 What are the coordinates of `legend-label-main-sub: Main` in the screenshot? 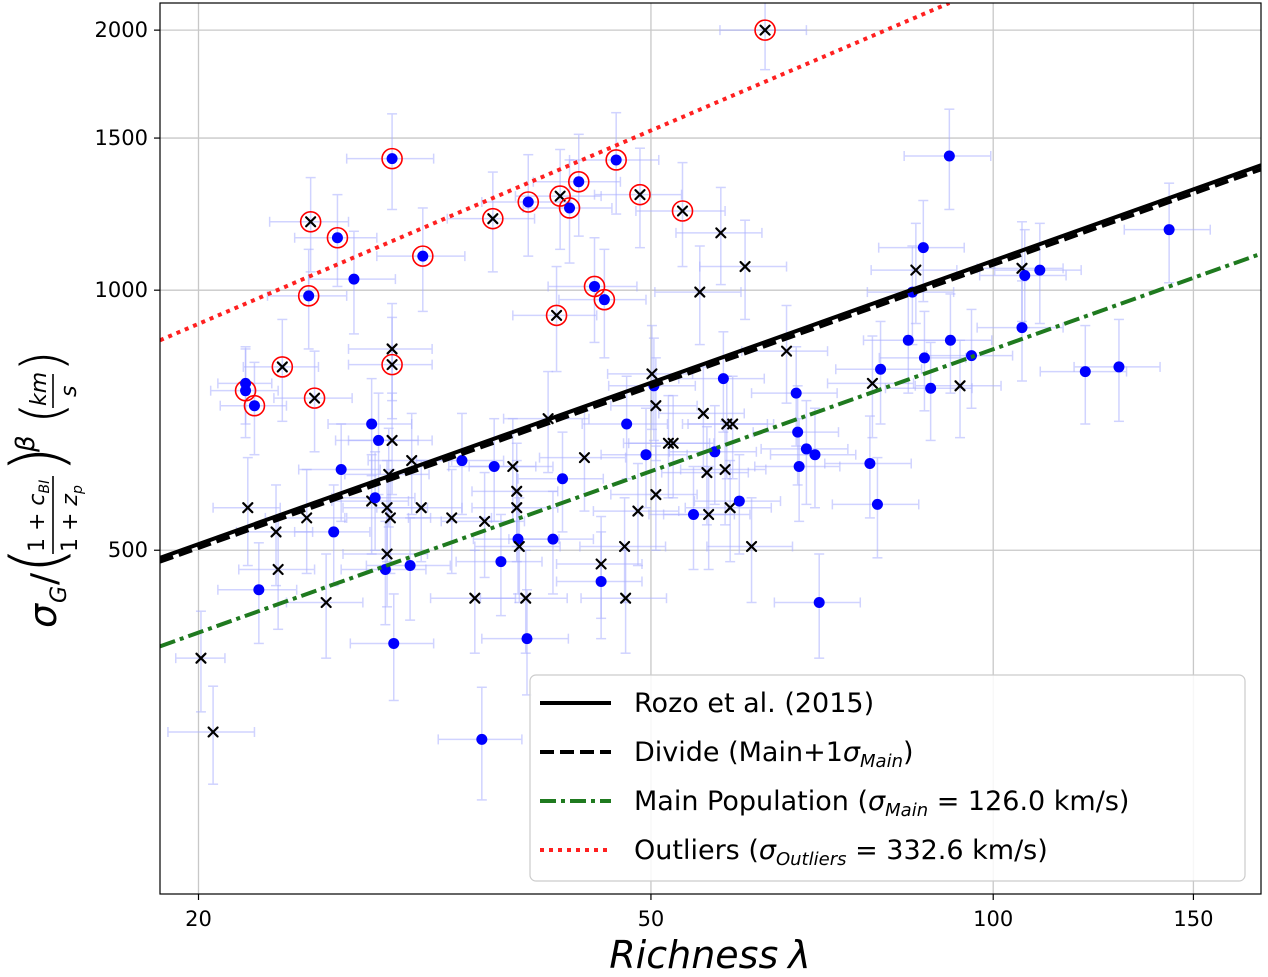 It's located at (906, 810).